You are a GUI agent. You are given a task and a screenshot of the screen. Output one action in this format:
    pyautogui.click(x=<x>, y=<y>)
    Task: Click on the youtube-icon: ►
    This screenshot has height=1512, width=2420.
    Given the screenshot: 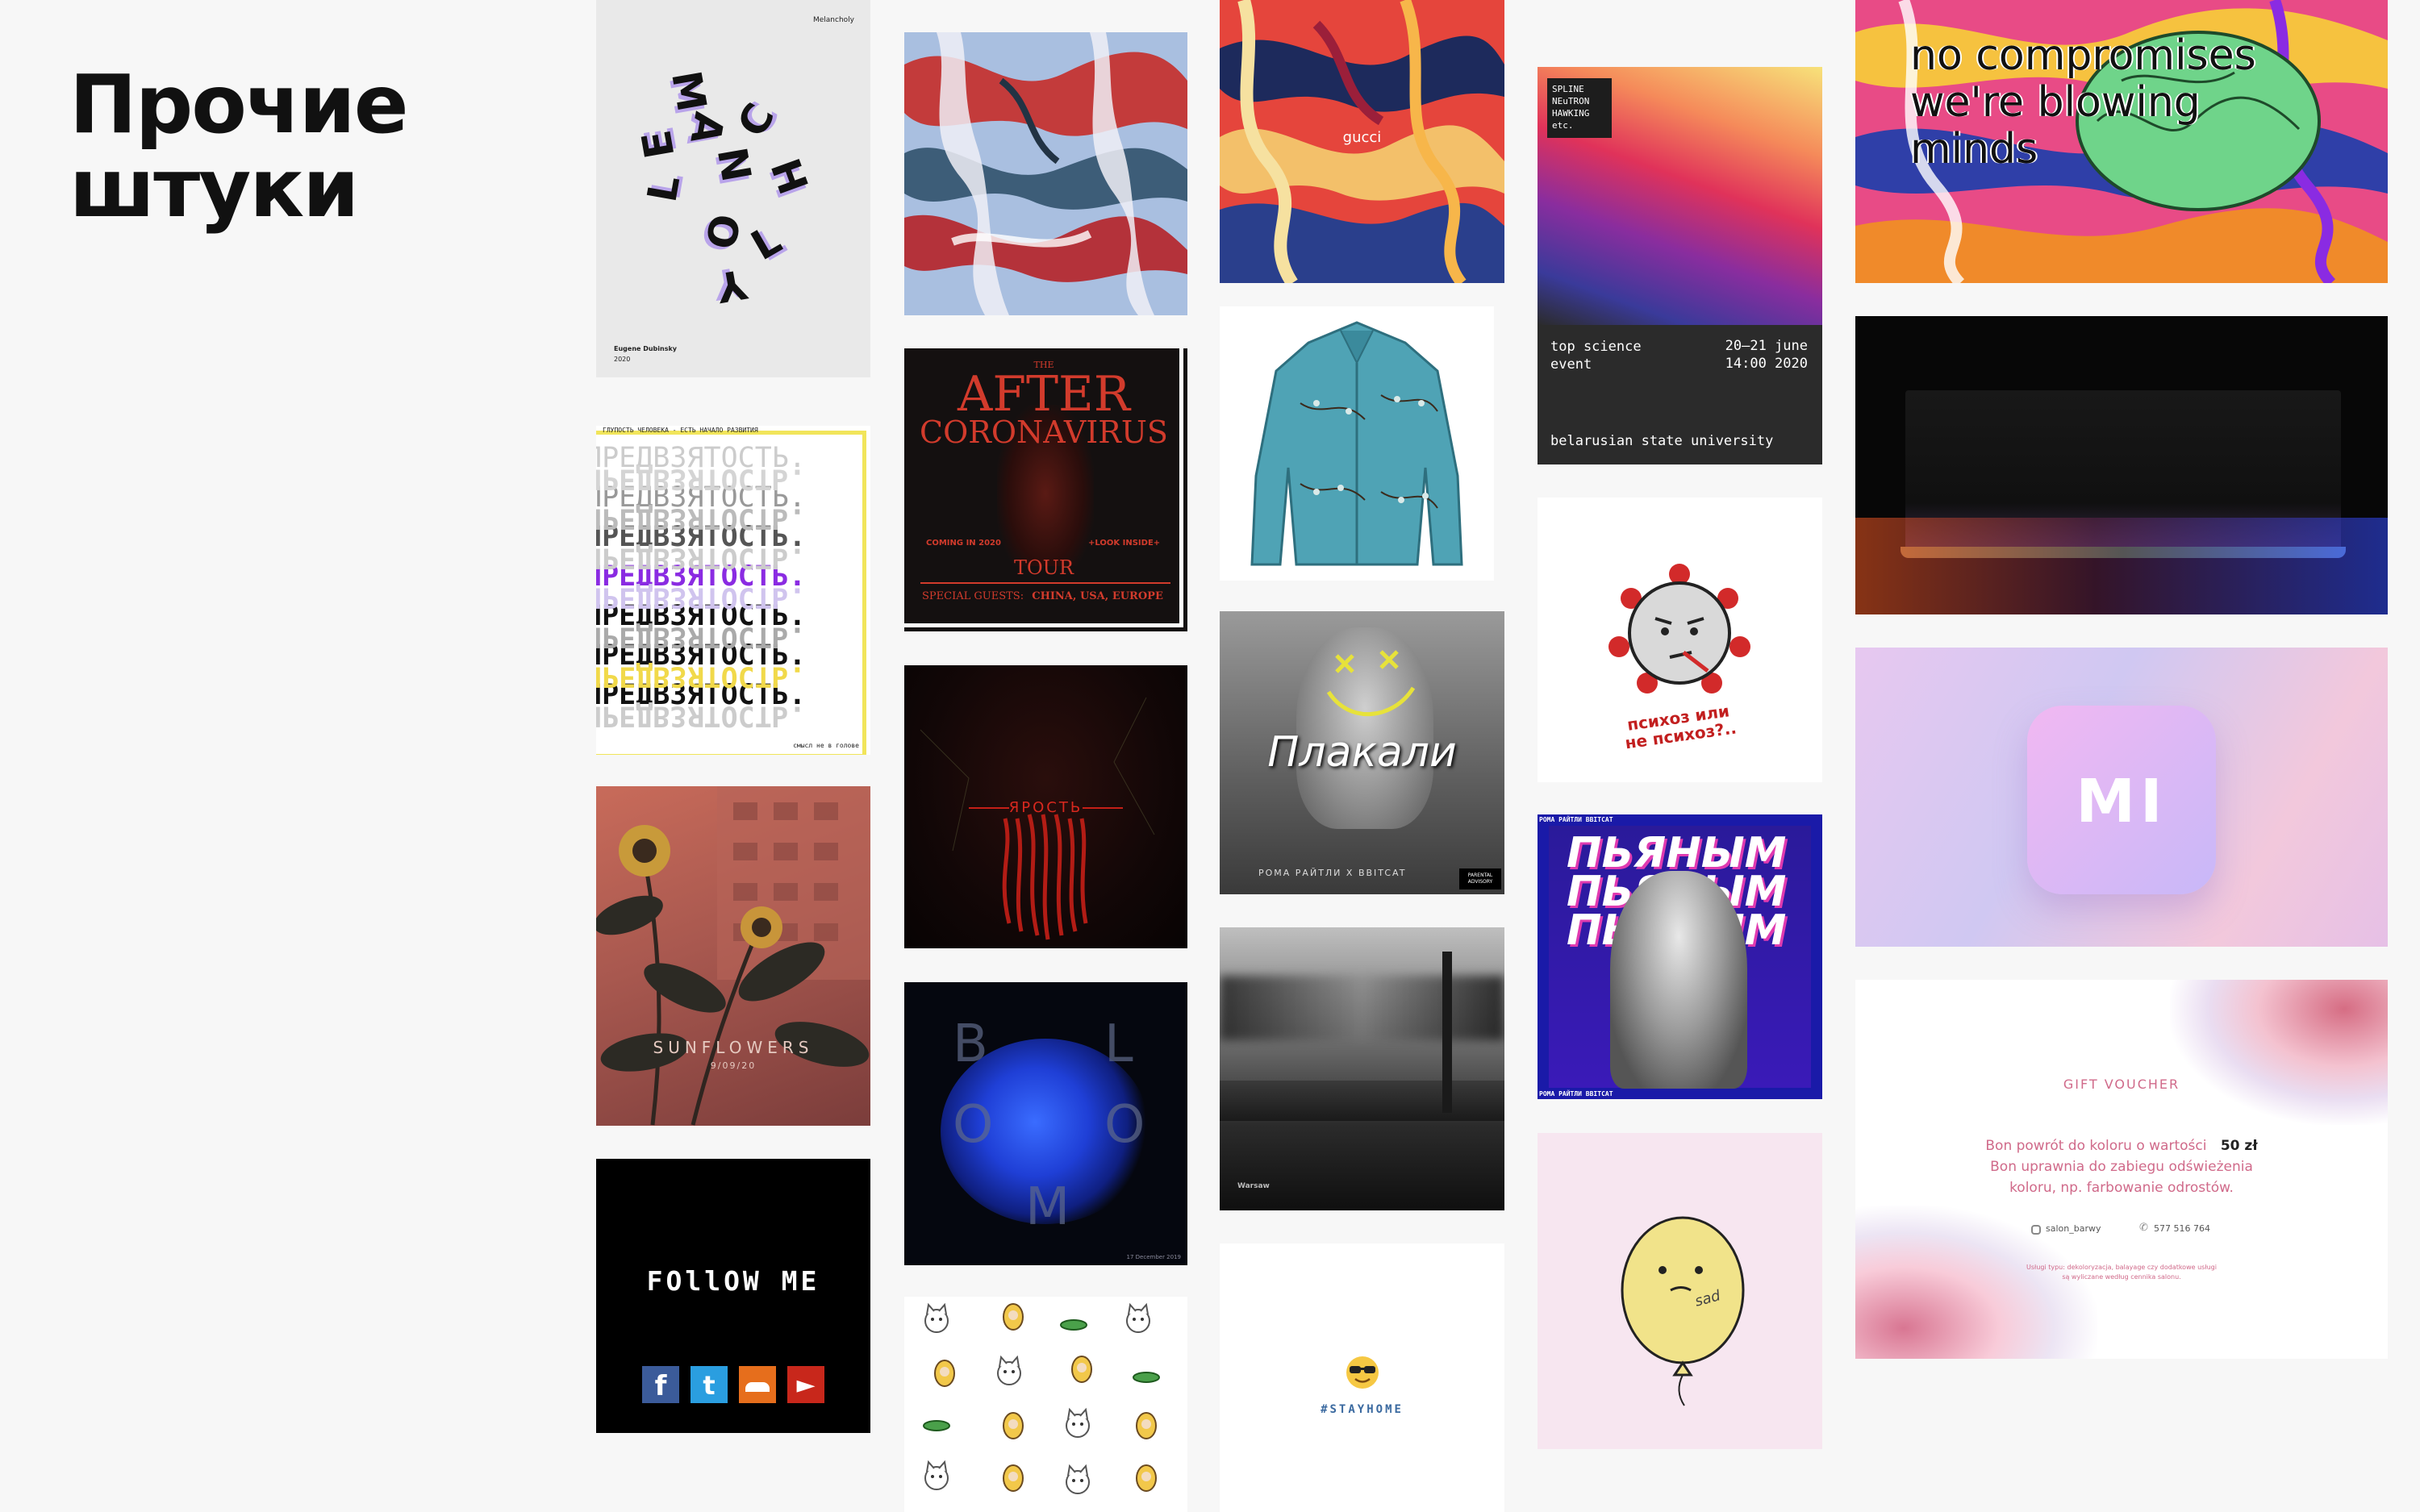 What is the action you would take?
    pyautogui.click(x=806, y=1384)
    